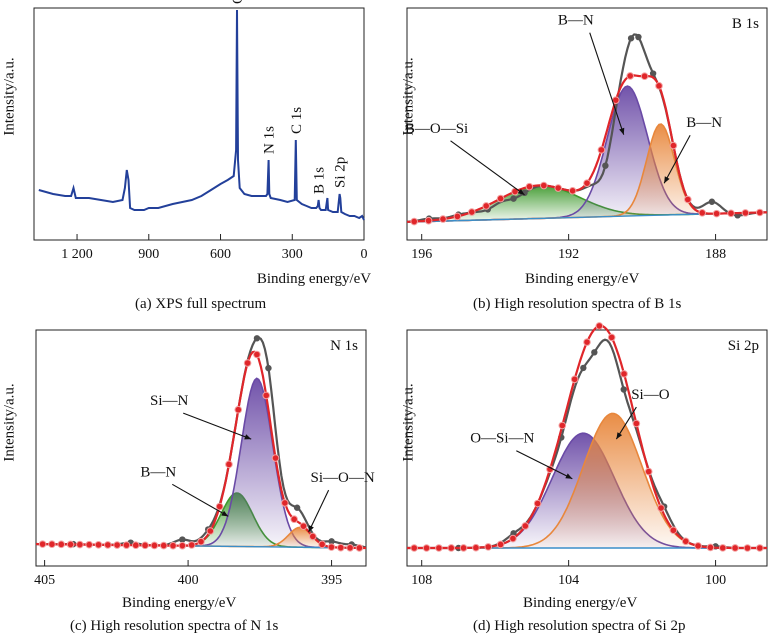 Image resolution: width=769 pixels, height=640 pixels. Describe the element at coordinates (344, 346) in the screenshot. I see `panel-title: N 1s` at that location.